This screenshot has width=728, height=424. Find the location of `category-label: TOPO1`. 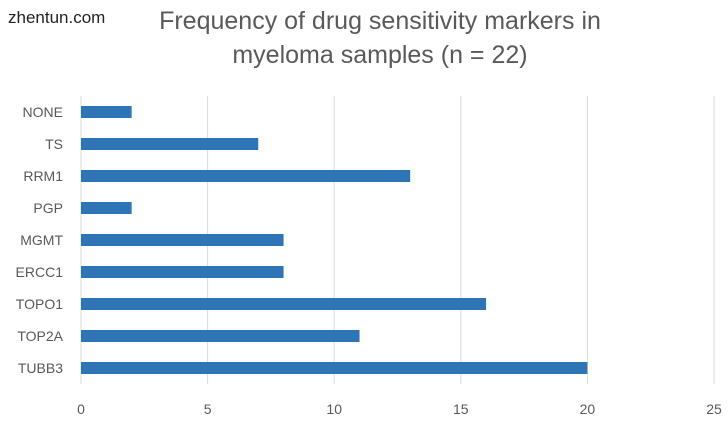

category-label: TOPO1 is located at coordinates (39, 304).